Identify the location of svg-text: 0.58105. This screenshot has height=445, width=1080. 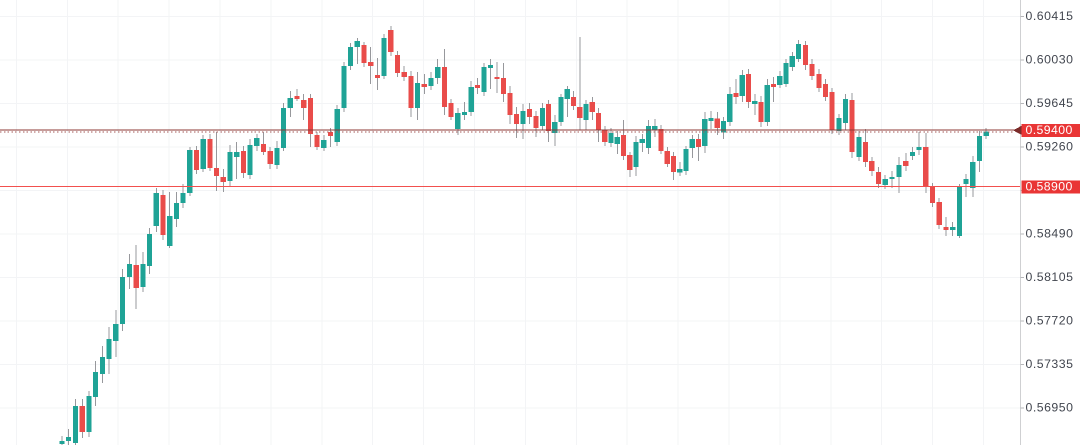
(1050, 277).